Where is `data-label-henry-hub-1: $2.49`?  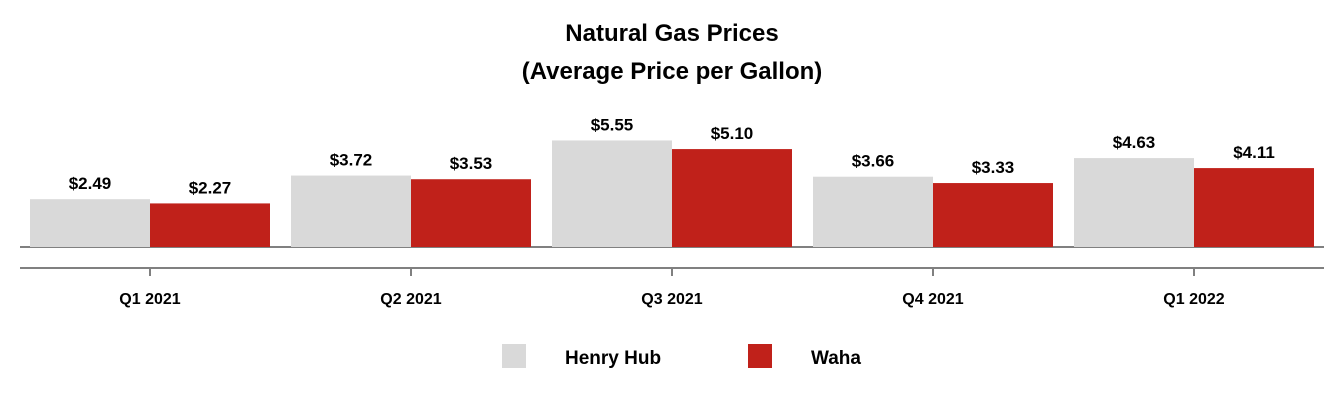
data-label-henry-hub-1: $2.49 is located at coordinates (90, 183).